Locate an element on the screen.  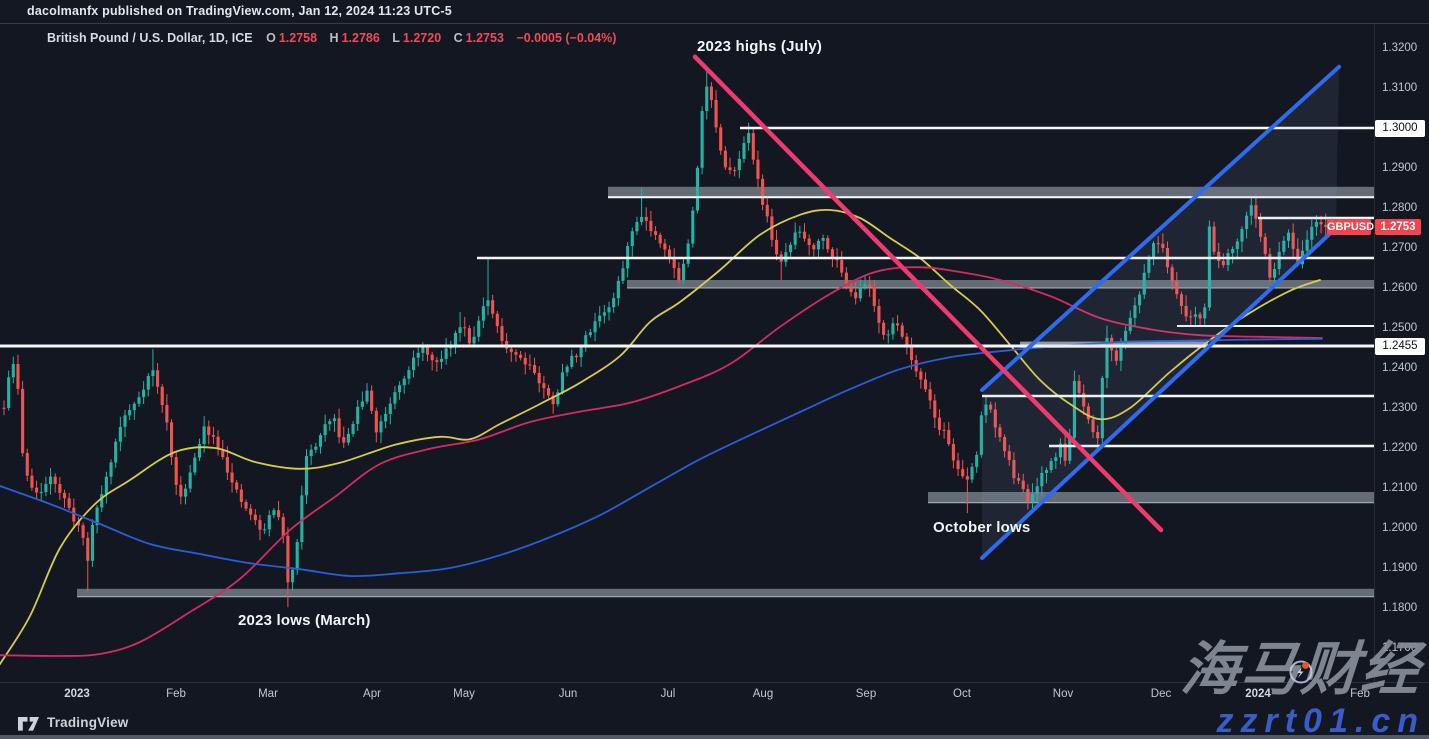
price-tick: 1.2700 is located at coordinates (1400, 248).